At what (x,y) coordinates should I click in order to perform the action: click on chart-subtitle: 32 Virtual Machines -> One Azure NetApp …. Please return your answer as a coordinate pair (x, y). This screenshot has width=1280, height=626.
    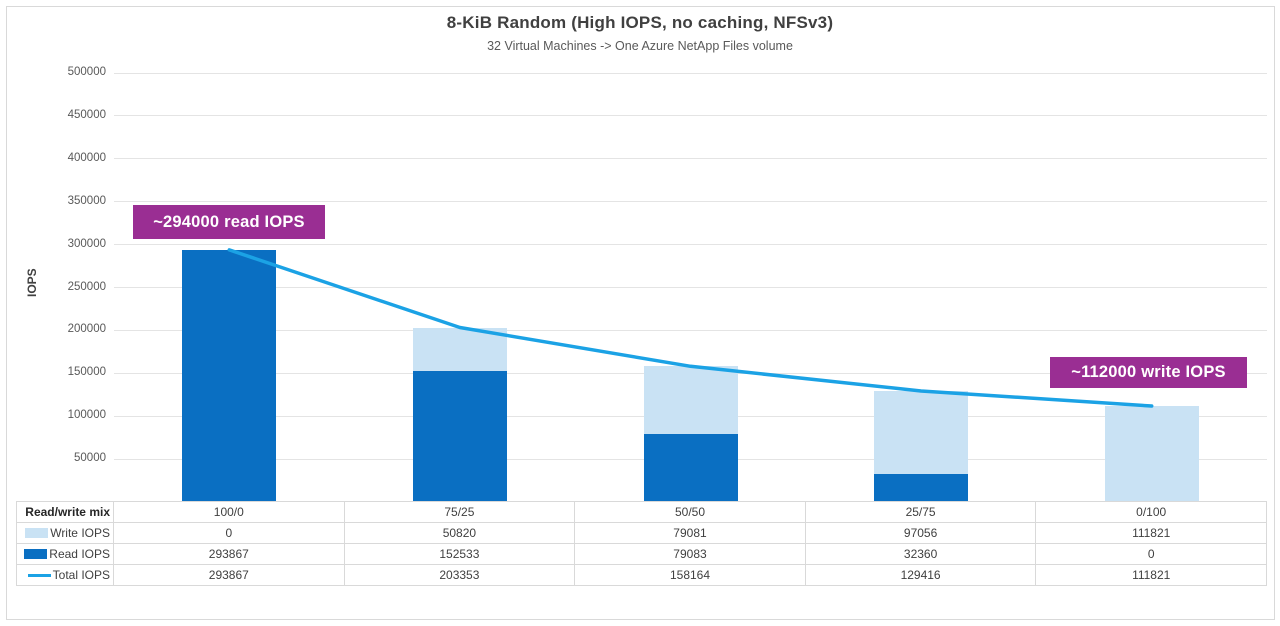
    Looking at the image, I should click on (640, 46).